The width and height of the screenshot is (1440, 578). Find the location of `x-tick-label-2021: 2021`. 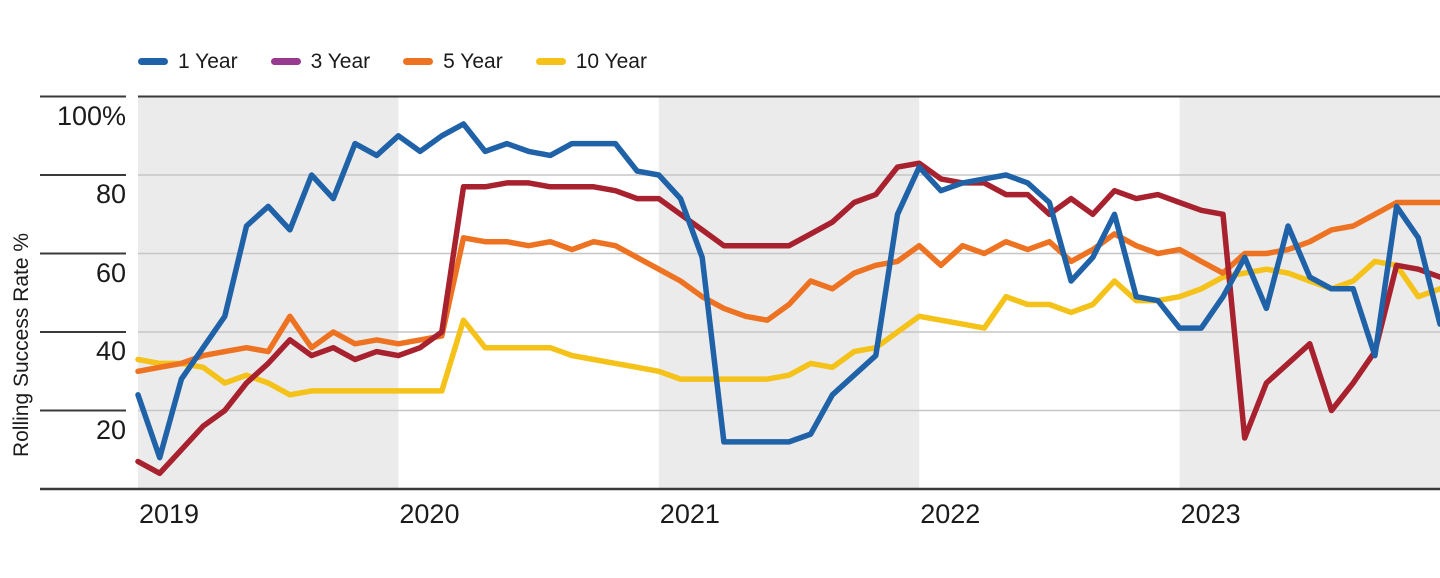

x-tick-label-2021: 2021 is located at coordinates (689, 514).